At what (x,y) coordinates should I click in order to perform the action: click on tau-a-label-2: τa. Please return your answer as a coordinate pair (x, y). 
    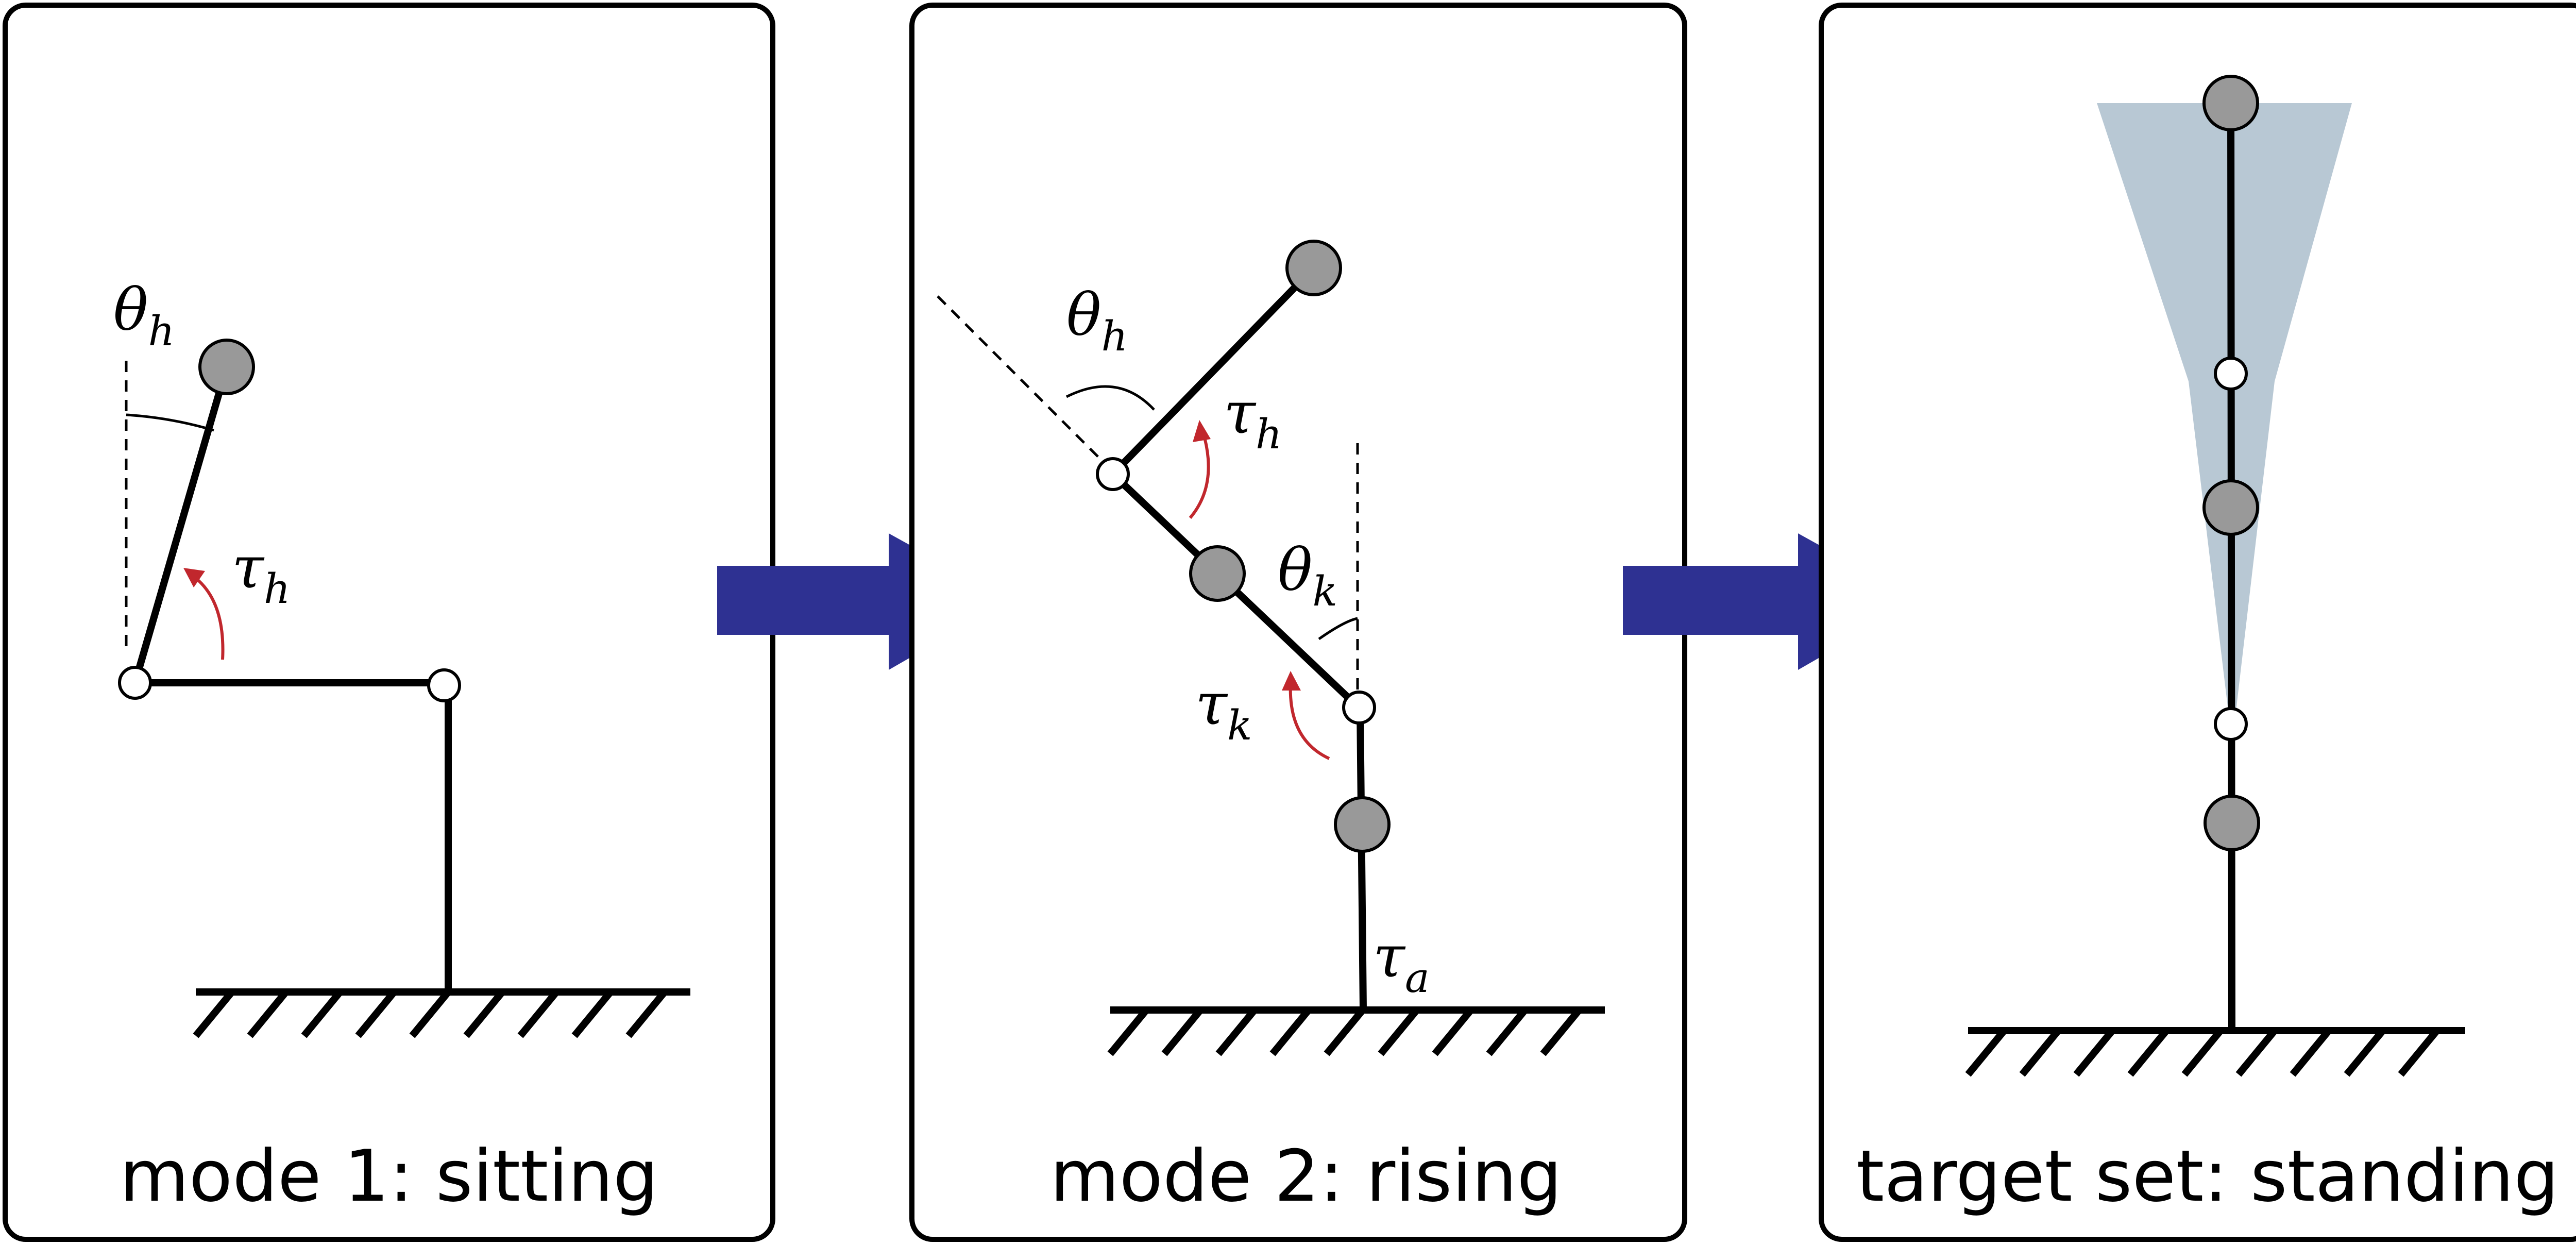
    Looking at the image, I should click on (1401, 962).